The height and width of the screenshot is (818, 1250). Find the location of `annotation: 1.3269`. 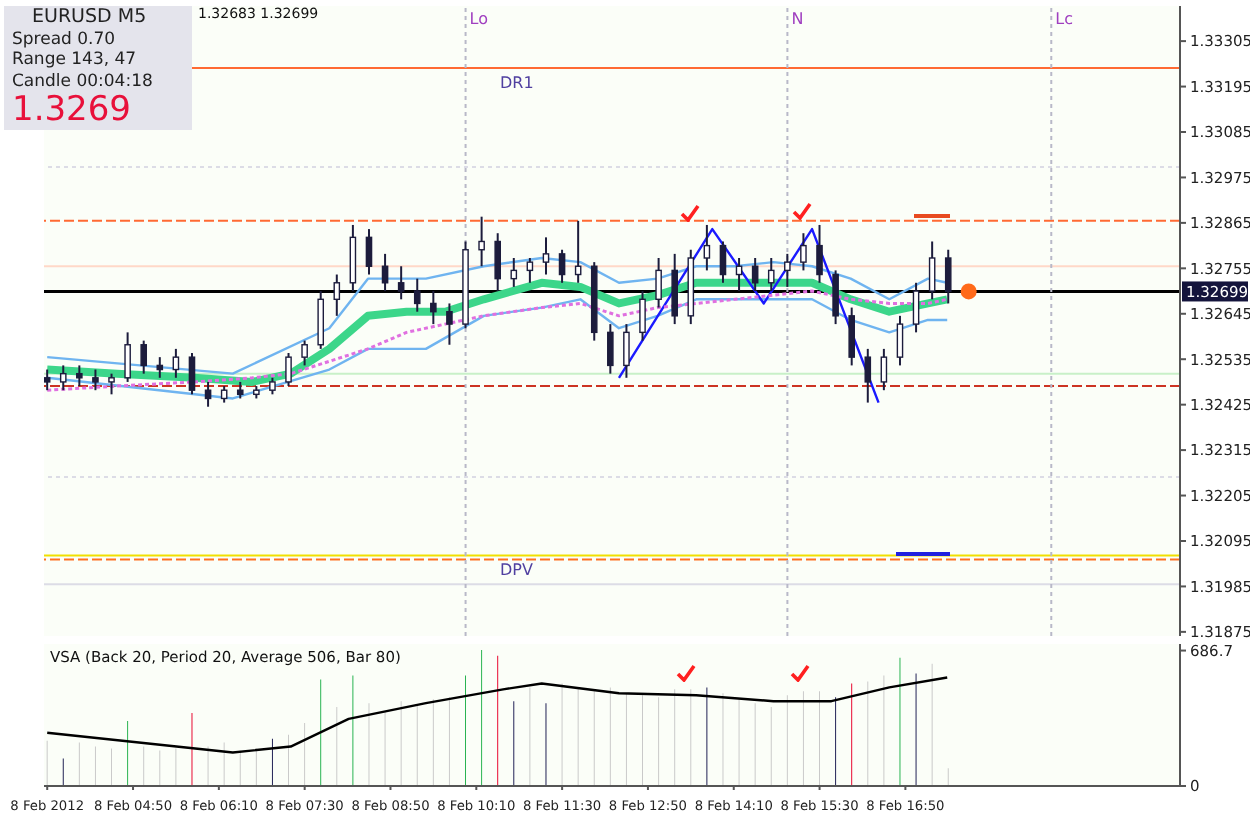

annotation: 1.3269 is located at coordinates (72, 110).